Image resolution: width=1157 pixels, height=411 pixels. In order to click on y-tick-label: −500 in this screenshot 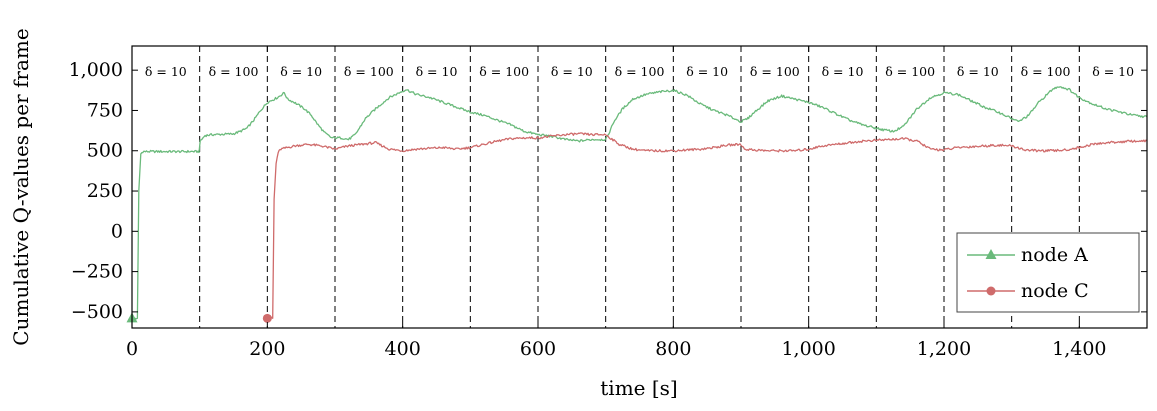, I will do `click(97, 312)`.